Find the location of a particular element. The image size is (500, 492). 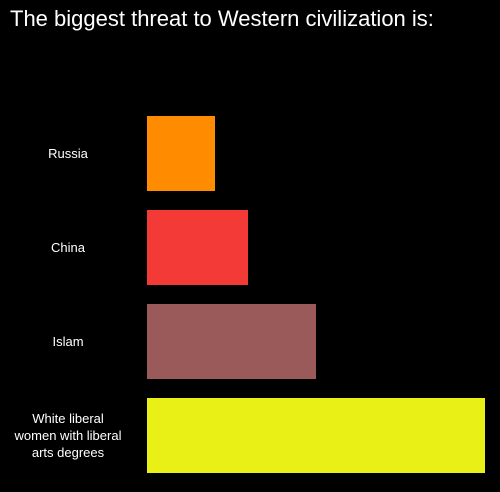

category-label: Islam is located at coordinates (68, 341).